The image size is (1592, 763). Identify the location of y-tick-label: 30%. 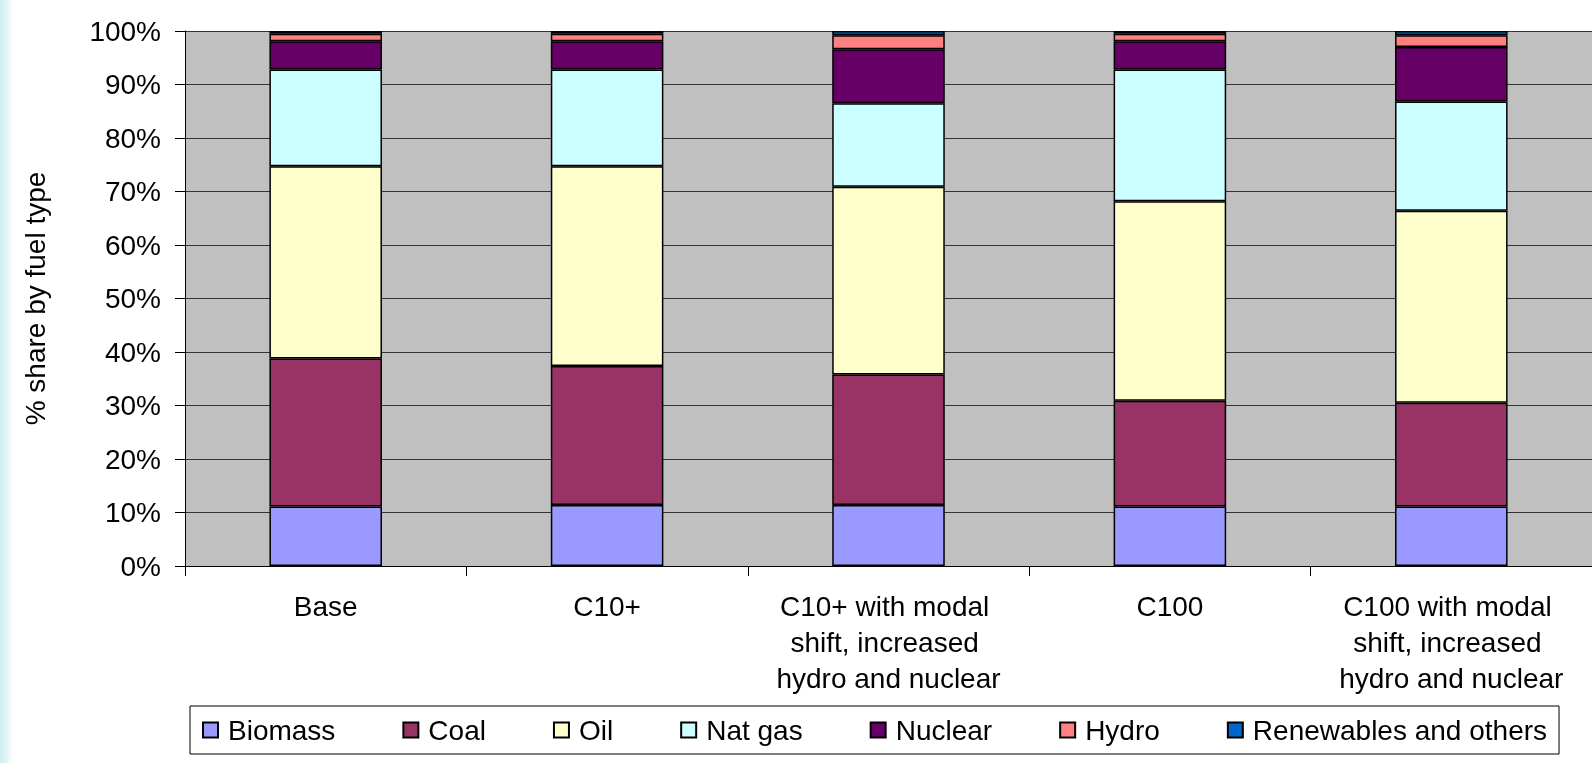
(132, 405).